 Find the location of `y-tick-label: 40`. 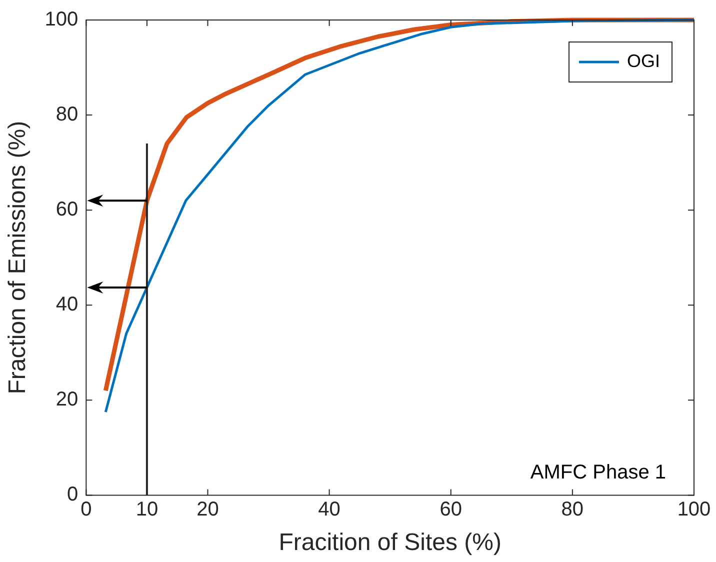

y-tick-label: 40 is located at coordinates (67, 305).